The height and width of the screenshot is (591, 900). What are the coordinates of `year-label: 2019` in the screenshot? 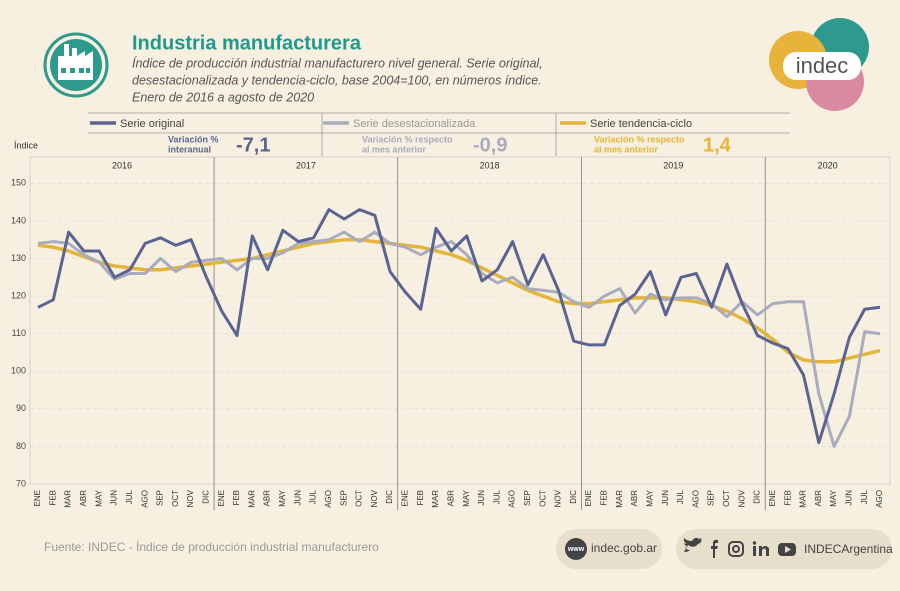 It's located at (673, 165).